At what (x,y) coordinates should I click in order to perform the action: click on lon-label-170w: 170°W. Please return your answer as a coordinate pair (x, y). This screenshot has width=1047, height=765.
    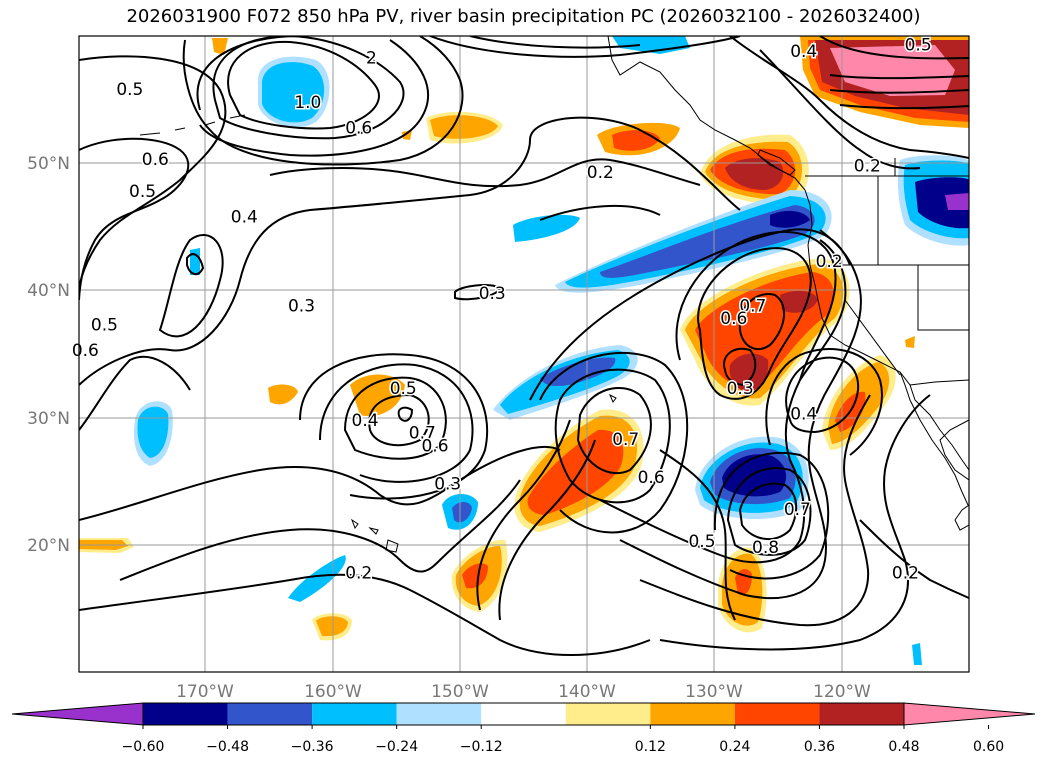
    Looking at the image, I should click on (205, 692).